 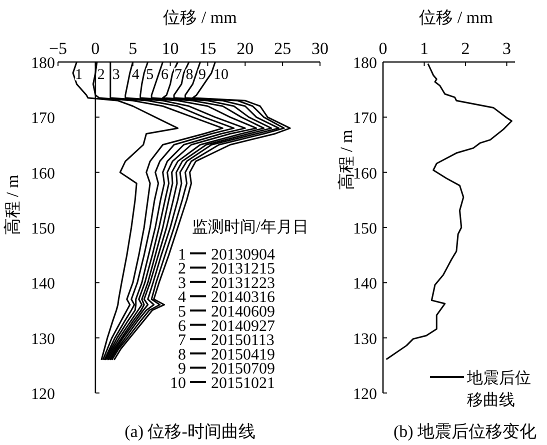 What do you see at coordinates (133, 48) in the screenshot?
I see `x-tick-label: 5` at bounding box center [133, 48].